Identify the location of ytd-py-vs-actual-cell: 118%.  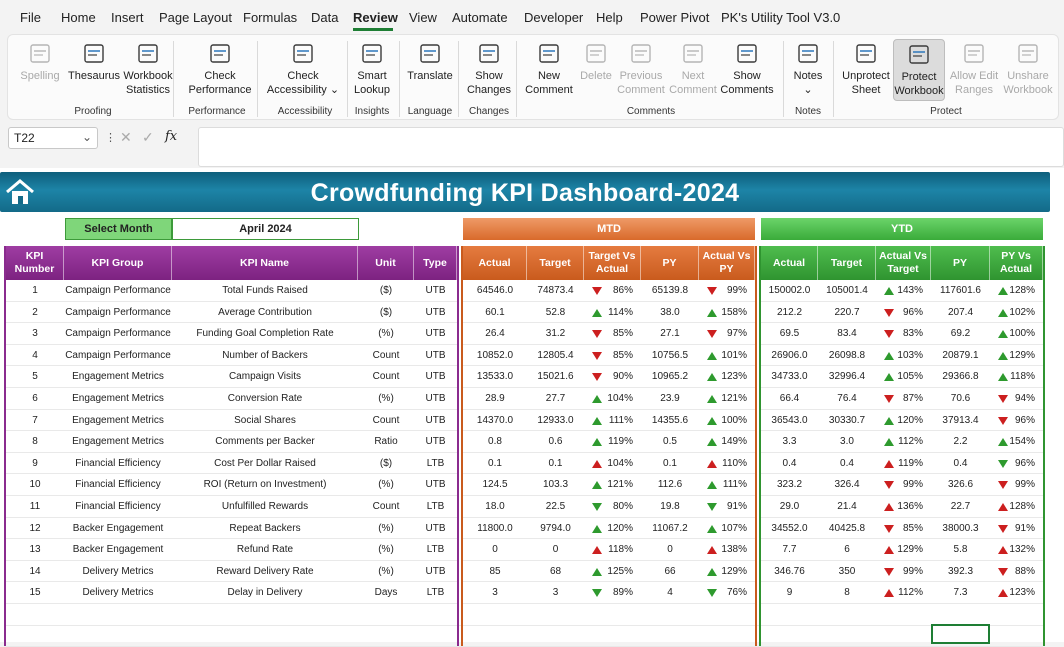
(1016, 377).